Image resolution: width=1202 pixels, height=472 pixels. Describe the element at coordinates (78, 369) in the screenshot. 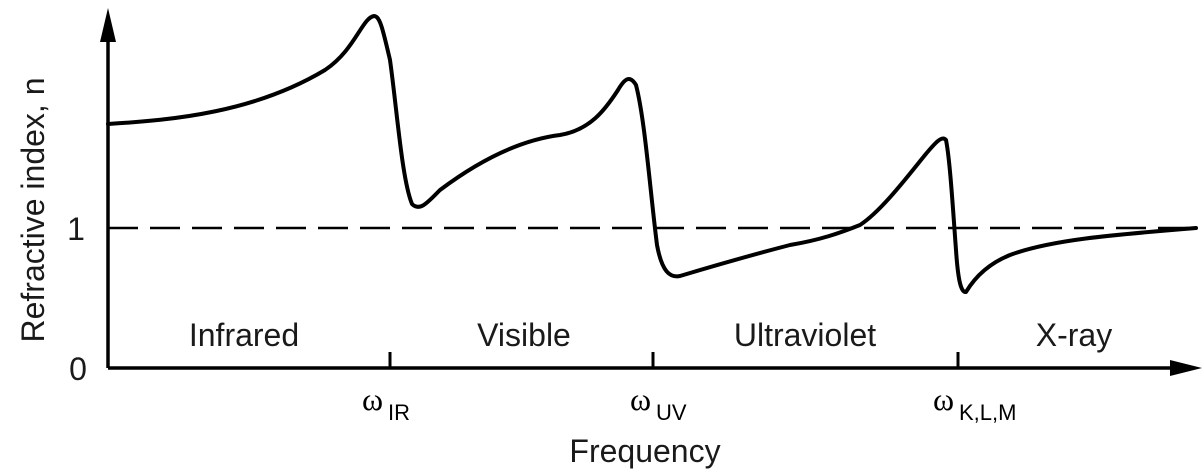

I see `y-tick-0: 0` at that location.